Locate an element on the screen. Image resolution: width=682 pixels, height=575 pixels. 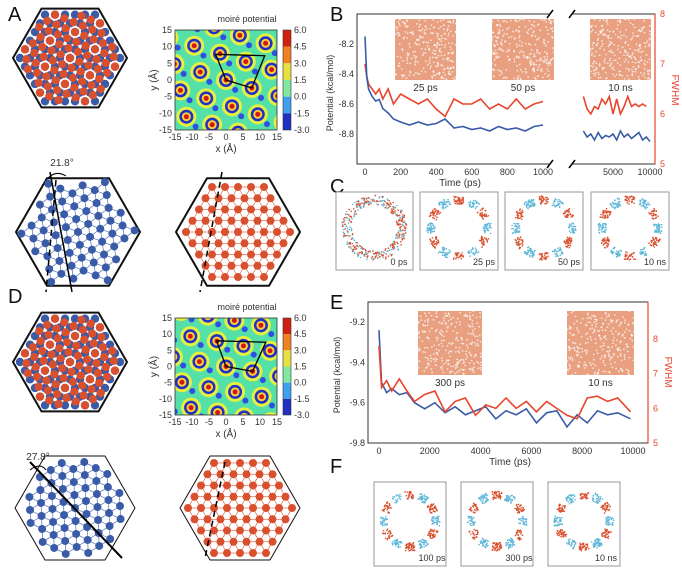
rotation-axis-dashed is located at coordinates (215, 510).